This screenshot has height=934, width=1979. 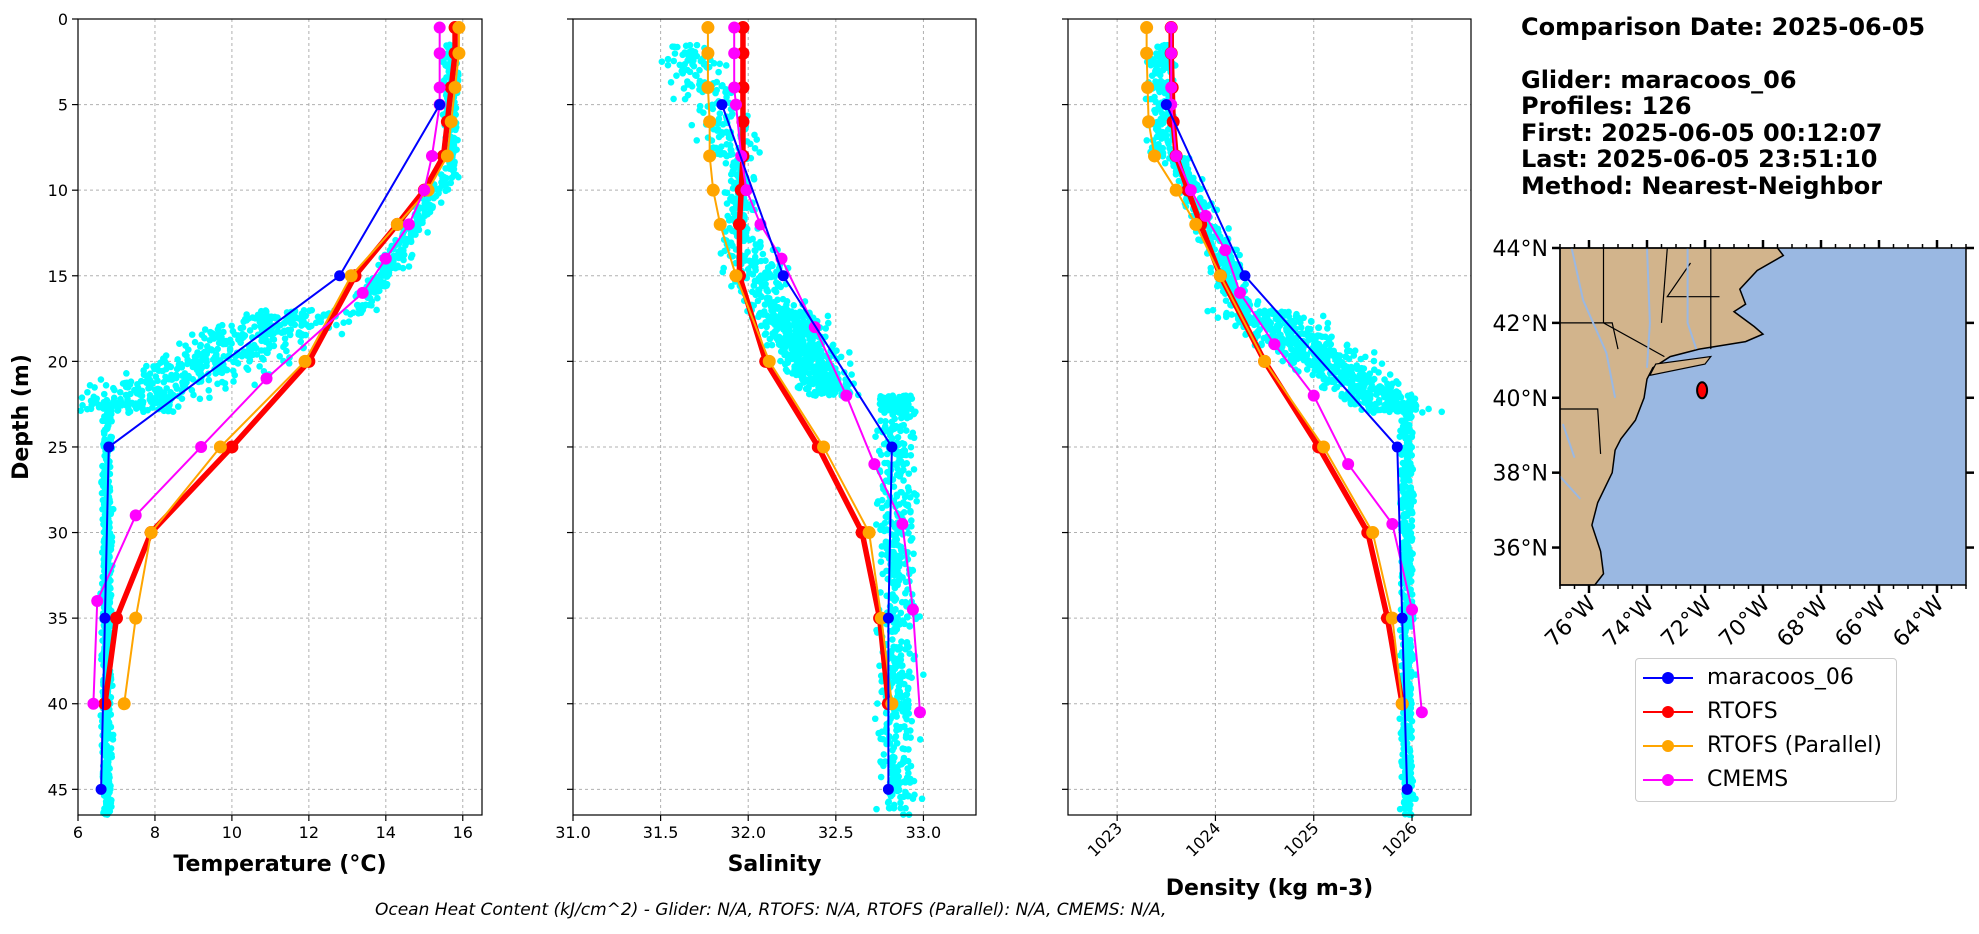 What do you see at coordinates (1692, 299) in the screenshot?
I see `river` at bounding box center [1692, 299].